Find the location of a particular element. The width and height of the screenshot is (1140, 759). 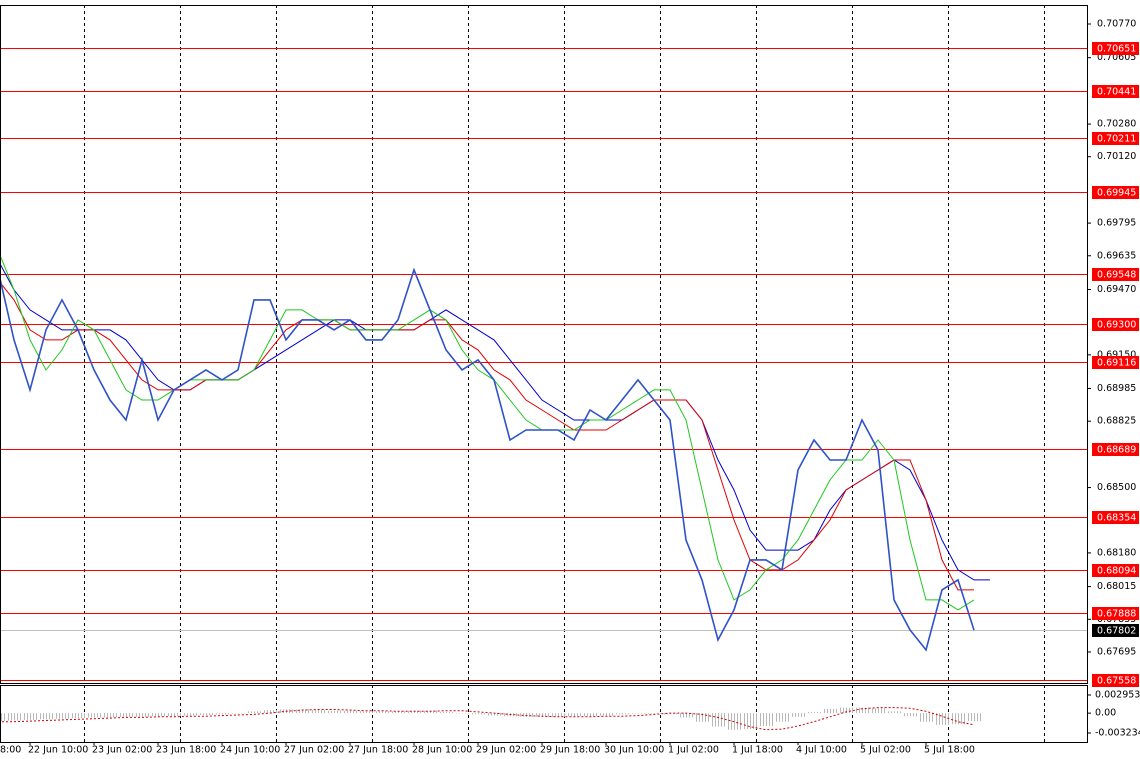

y-tick-label: 0.68015 is located at coordinates (1116, 586).